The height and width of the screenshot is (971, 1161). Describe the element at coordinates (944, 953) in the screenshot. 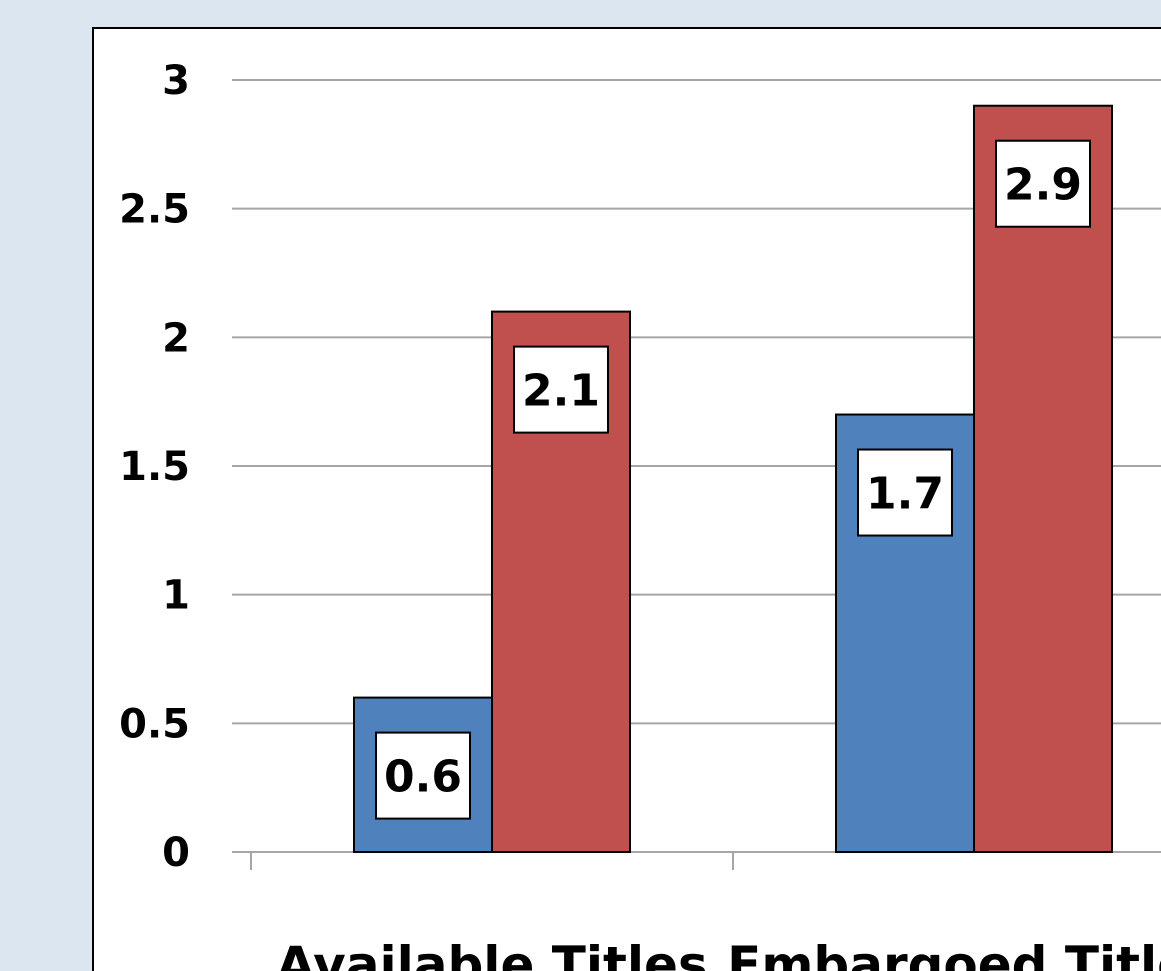

I see `x-category-label: Embargoed Titles` at that location.